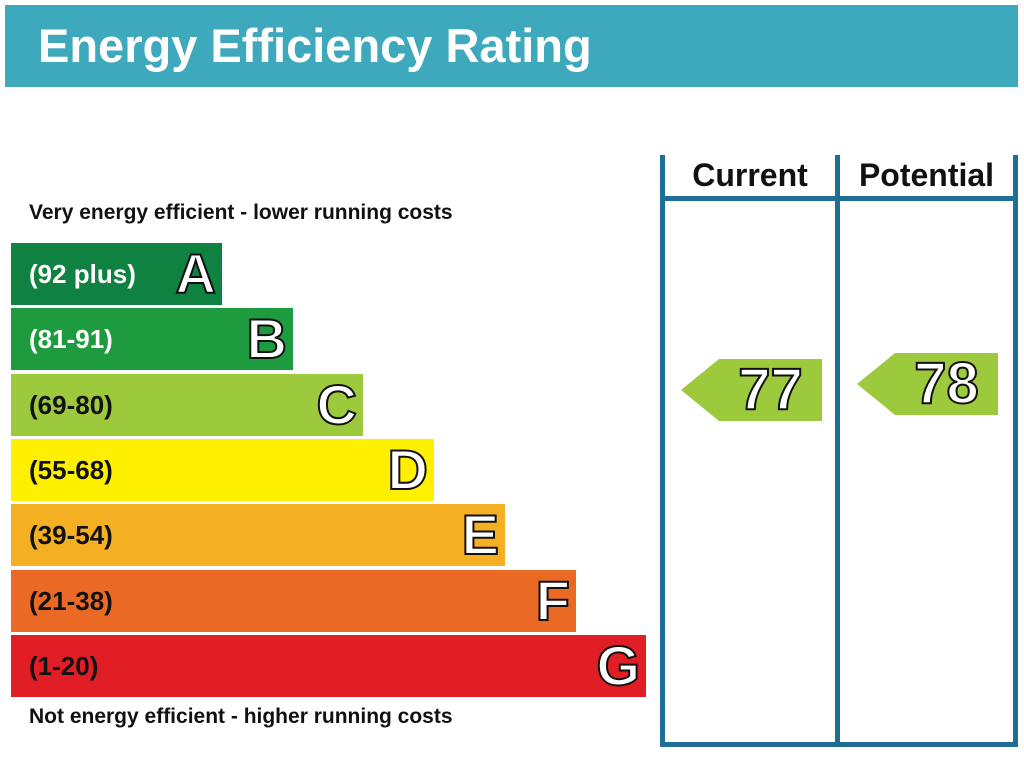 This screenshot has height=757, width=1024. I want to click on title-banner: Energy Efficiency Rating, so click(511, 46).